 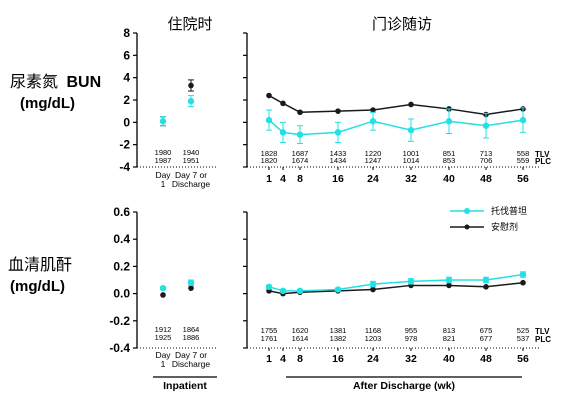 I want to click on cr-after-n-tolvaptan: 1755, so click(x=269, y=330).